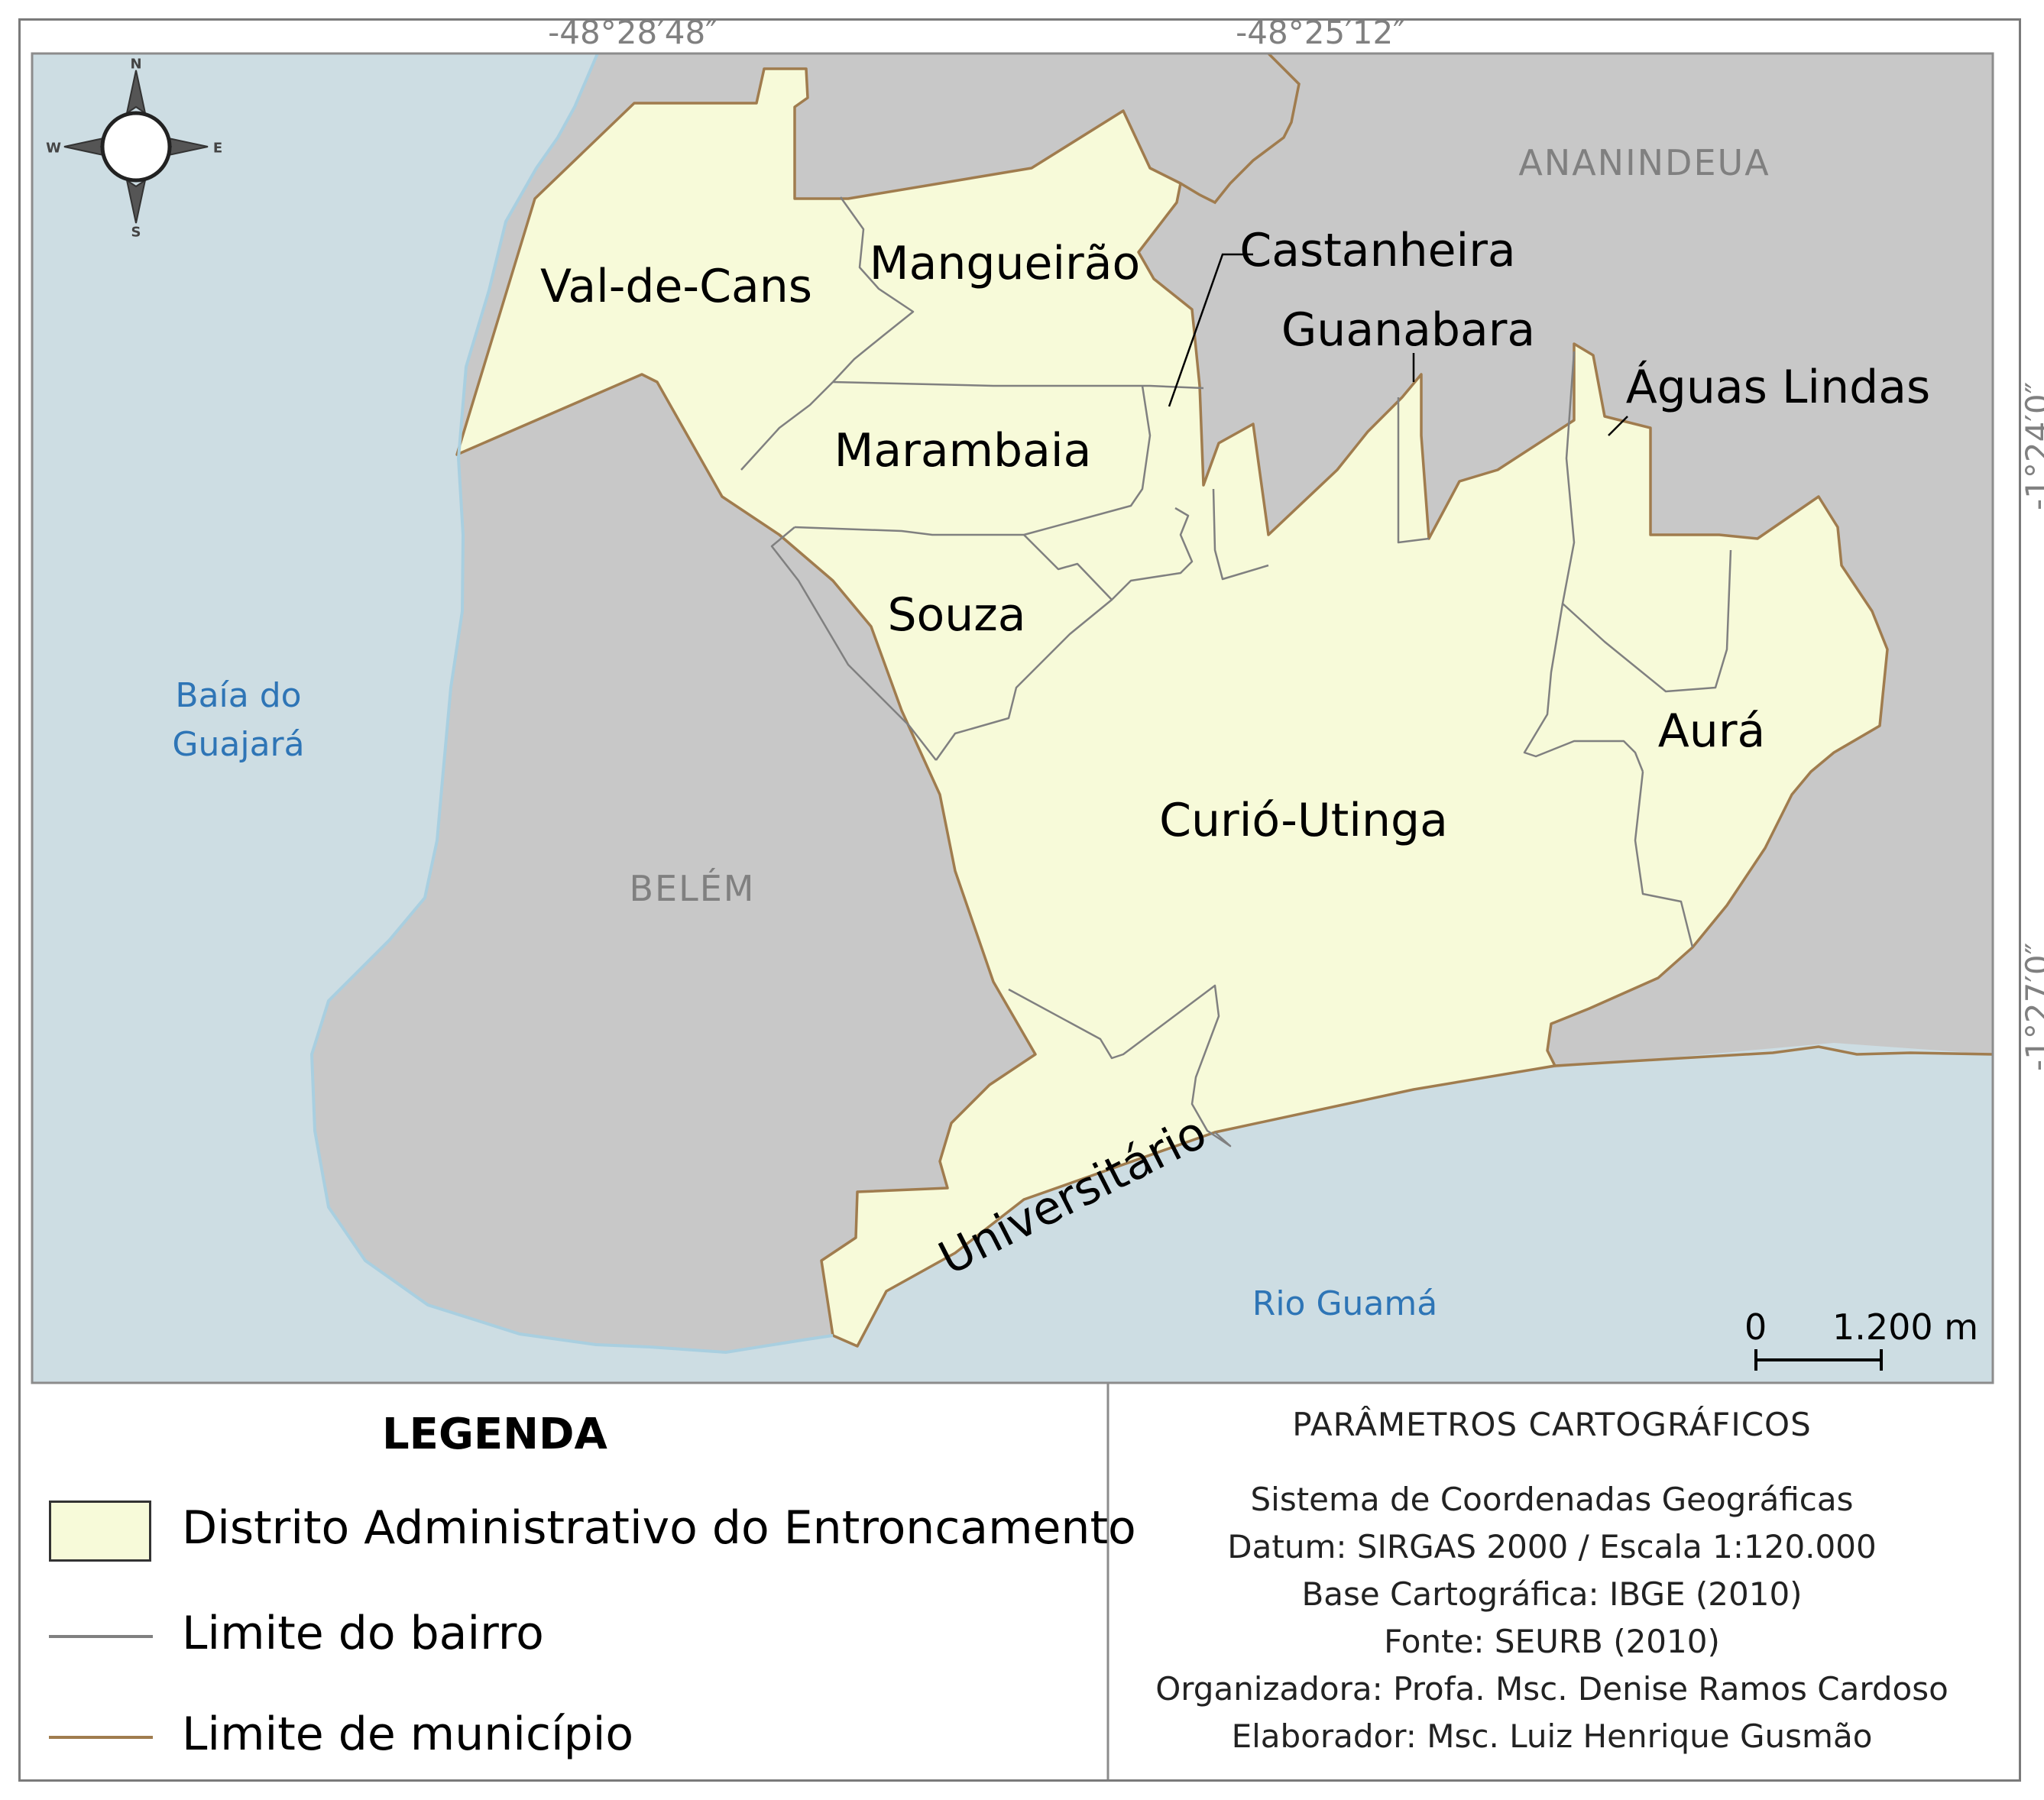 The height and width of the screenshot is (1800, 2044). I want to click on label-souza: Souza, so click(956, 615).